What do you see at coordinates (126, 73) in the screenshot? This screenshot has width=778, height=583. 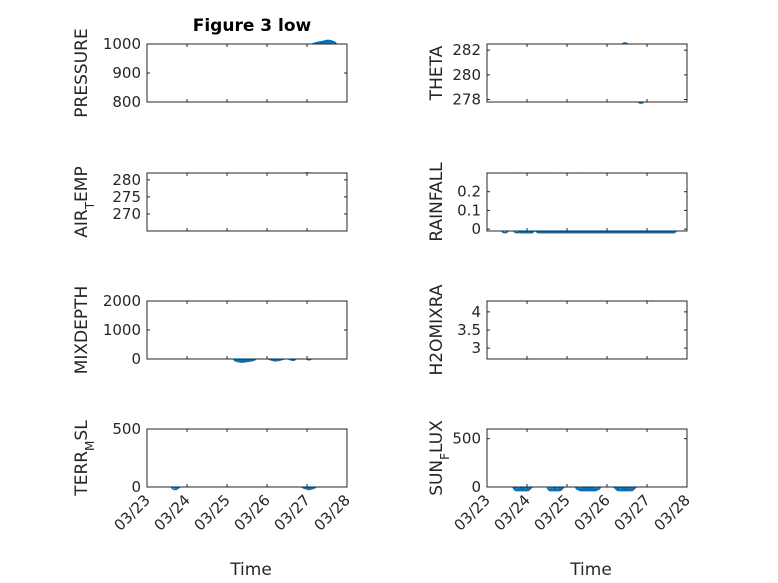 I see `y-tick-label-900: 900` at bounding box center [126, 73].